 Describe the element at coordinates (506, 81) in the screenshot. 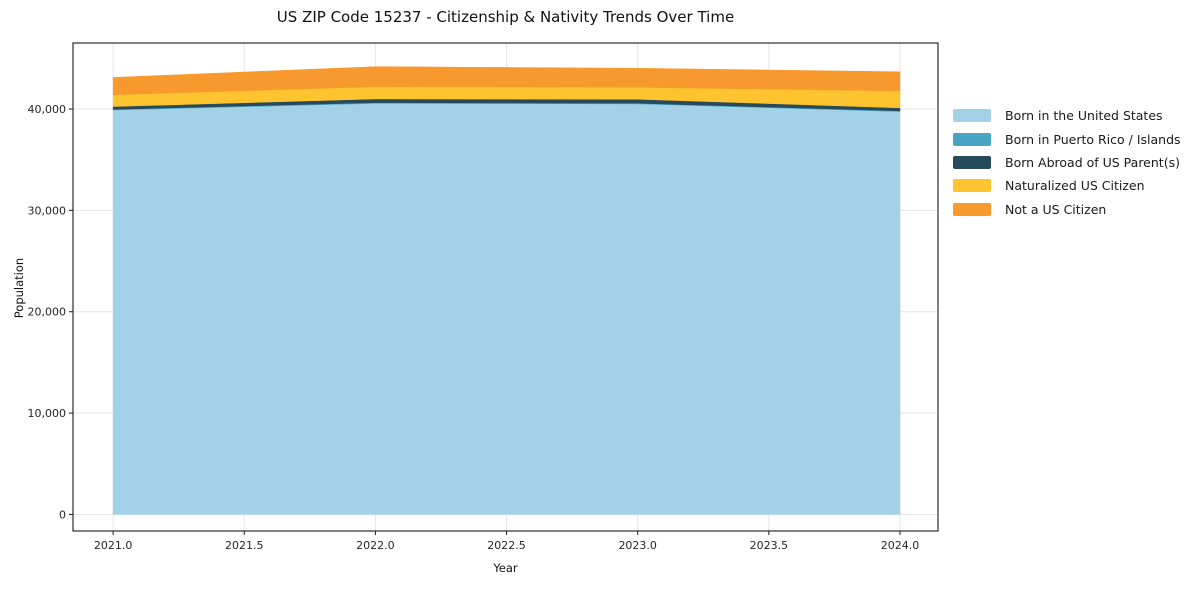

I see `area-not-a-us-citizen` at that location.